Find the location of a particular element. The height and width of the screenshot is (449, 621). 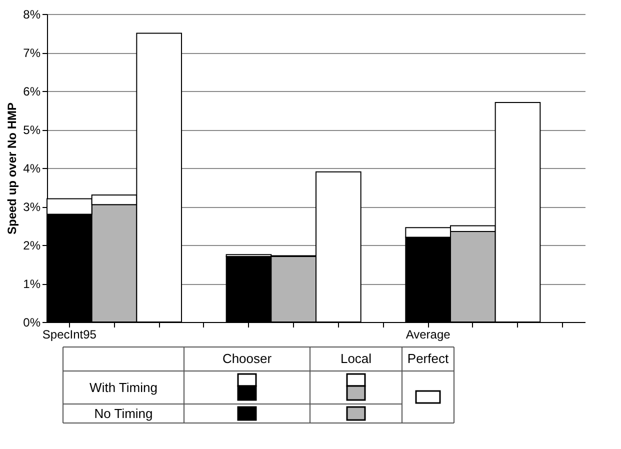

y-tick-label: 0% is located at coordinates (32, 323).